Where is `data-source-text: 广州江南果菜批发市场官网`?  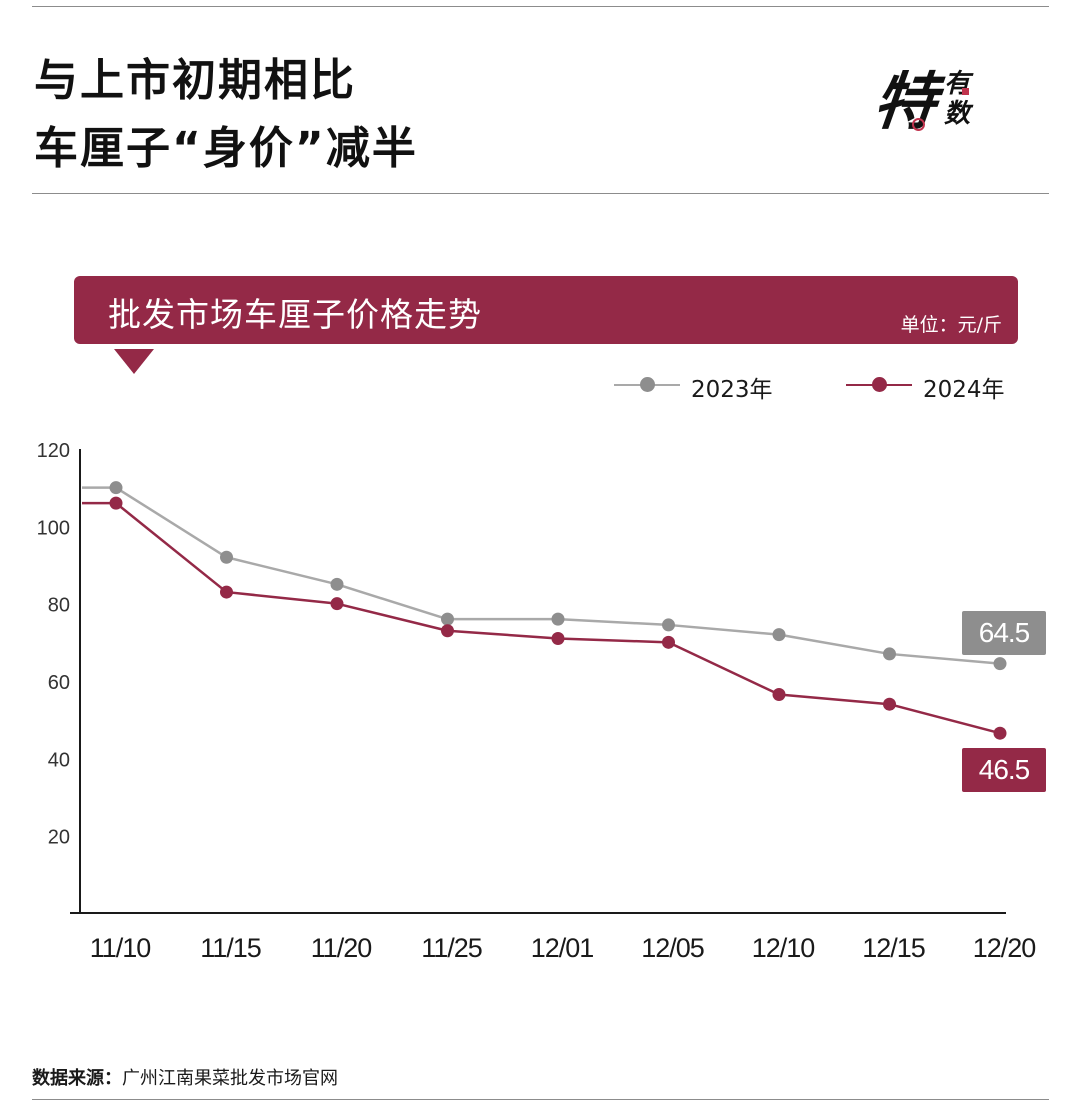
data-source-text: 广州江南果菜批发市场官网 is located at coordinates (230, 1078).